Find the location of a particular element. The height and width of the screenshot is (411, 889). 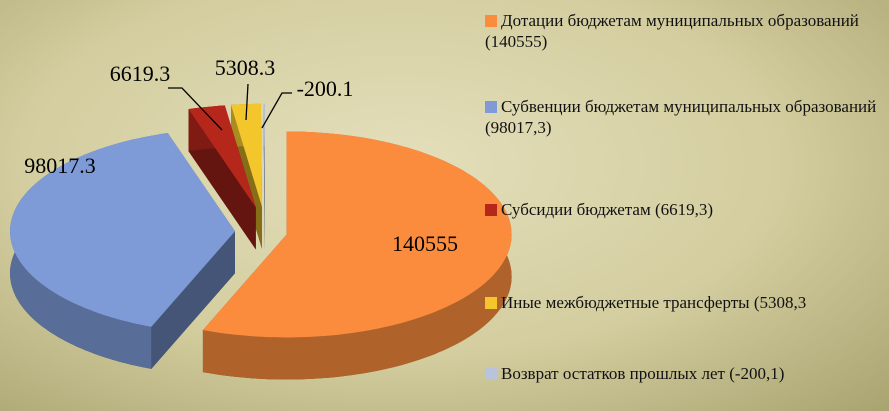

legend-item: Иные межбюджетные трансферты (5308,3 is located at coordinates (685, 302).